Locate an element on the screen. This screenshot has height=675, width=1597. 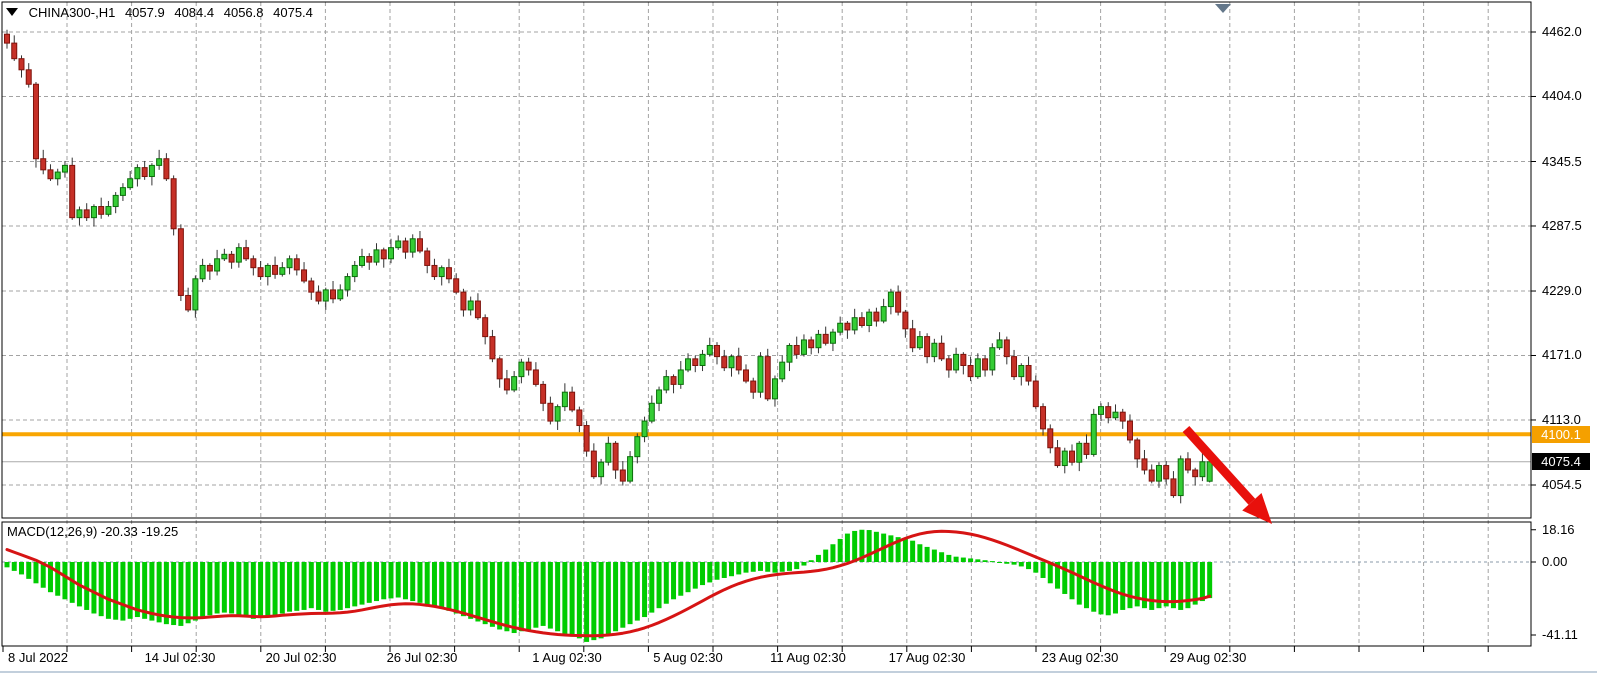
time-tick-label: 5 Aug 02:30 is located at coordinates (688, 657).